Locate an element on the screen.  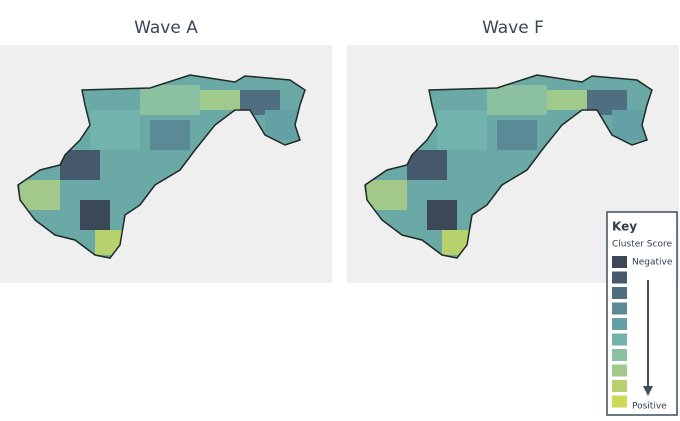
map-title: Wave F is located at coordinates (513, 28).